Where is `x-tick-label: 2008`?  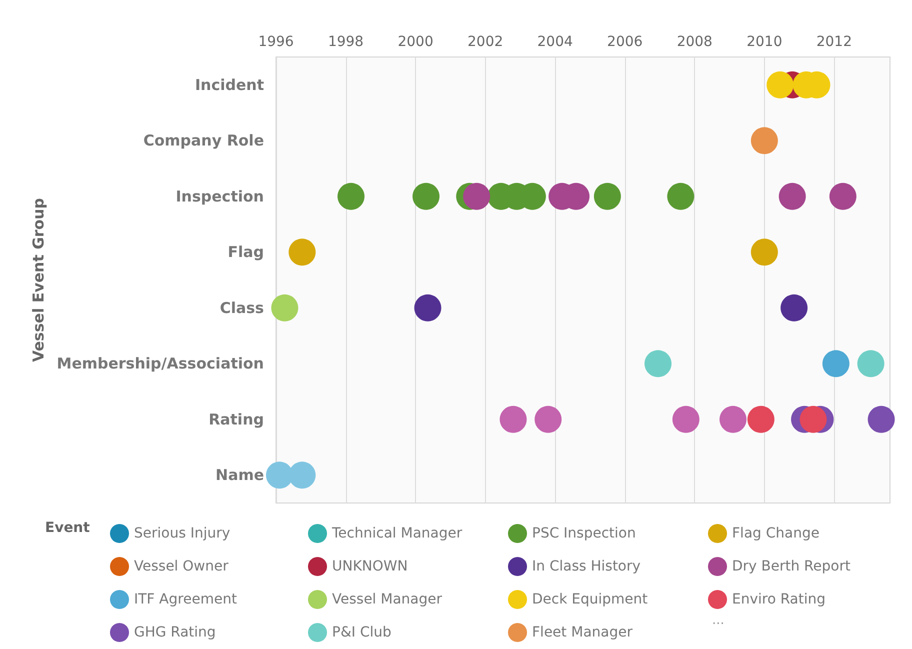 x-tick-label: 2008 is located at coordinates (694, 42).